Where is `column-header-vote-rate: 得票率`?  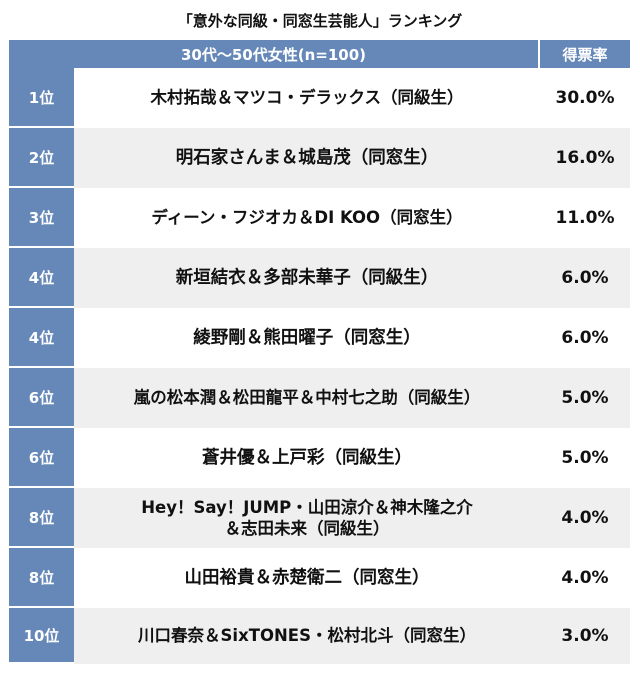
column-header-vote-rate: 得票率 is located at coordinates (585, 54).